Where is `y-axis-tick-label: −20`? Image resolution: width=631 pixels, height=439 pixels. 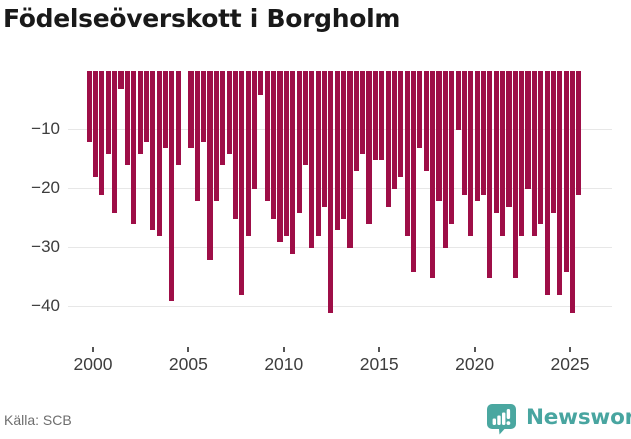
y-axis-tick-label: −20 is located at coordinates (45, 187).